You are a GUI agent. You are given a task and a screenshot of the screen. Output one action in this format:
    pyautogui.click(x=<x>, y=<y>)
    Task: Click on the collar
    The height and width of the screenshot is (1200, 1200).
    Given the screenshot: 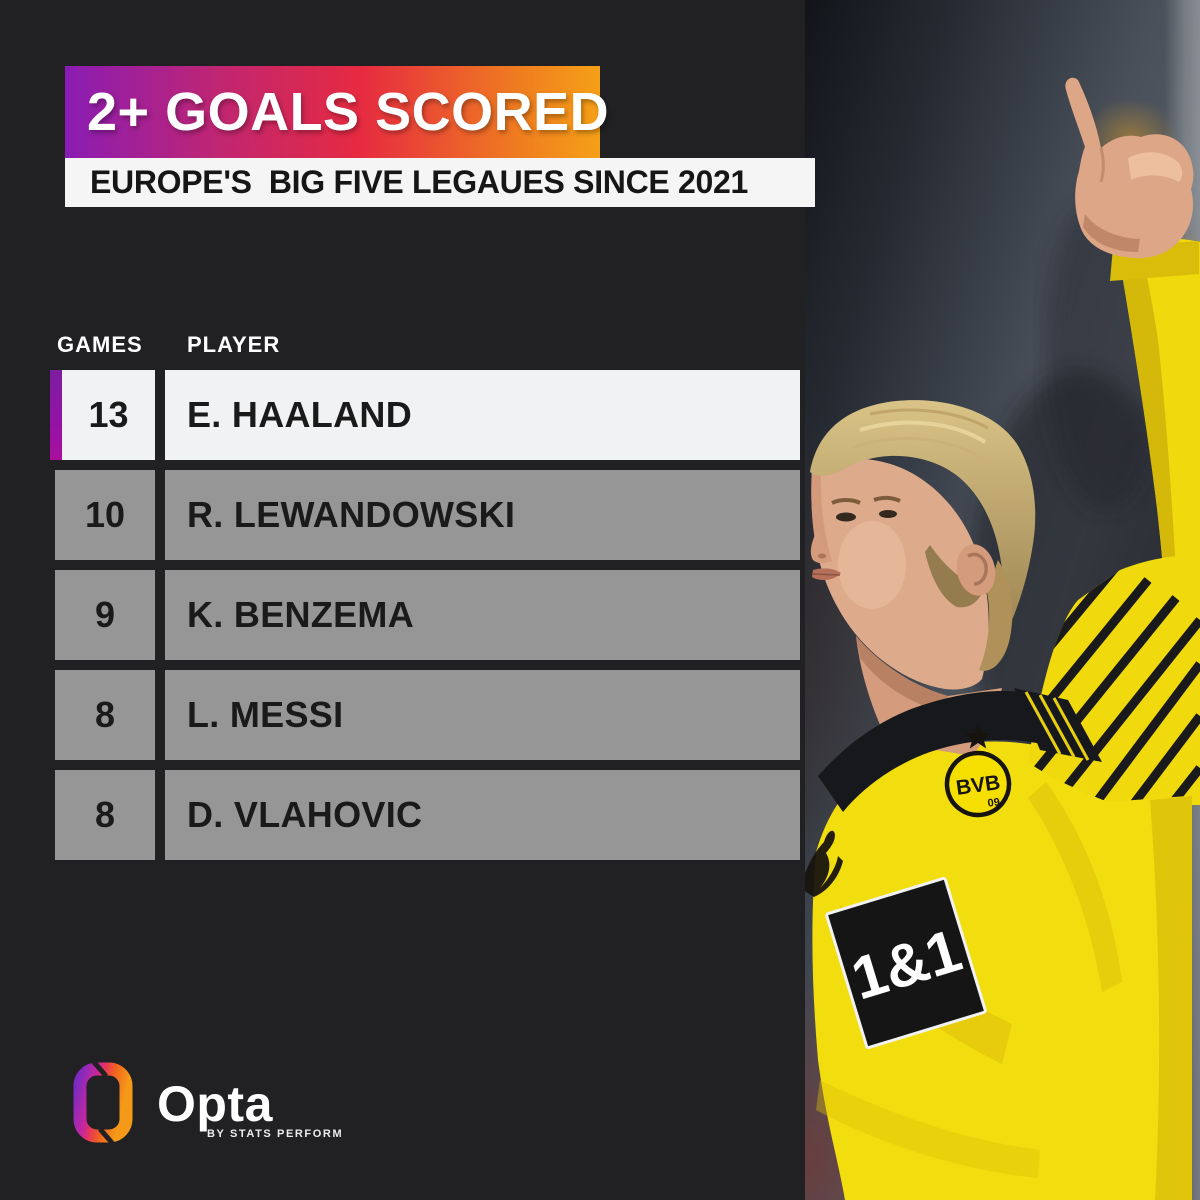 What is the action you would take?
    pyautogui.click(x=960, y=750)
    